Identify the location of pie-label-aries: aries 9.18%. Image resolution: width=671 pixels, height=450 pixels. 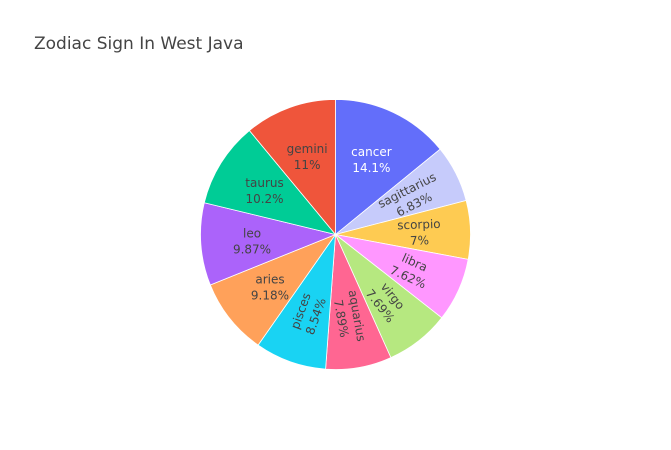
(270, 288).